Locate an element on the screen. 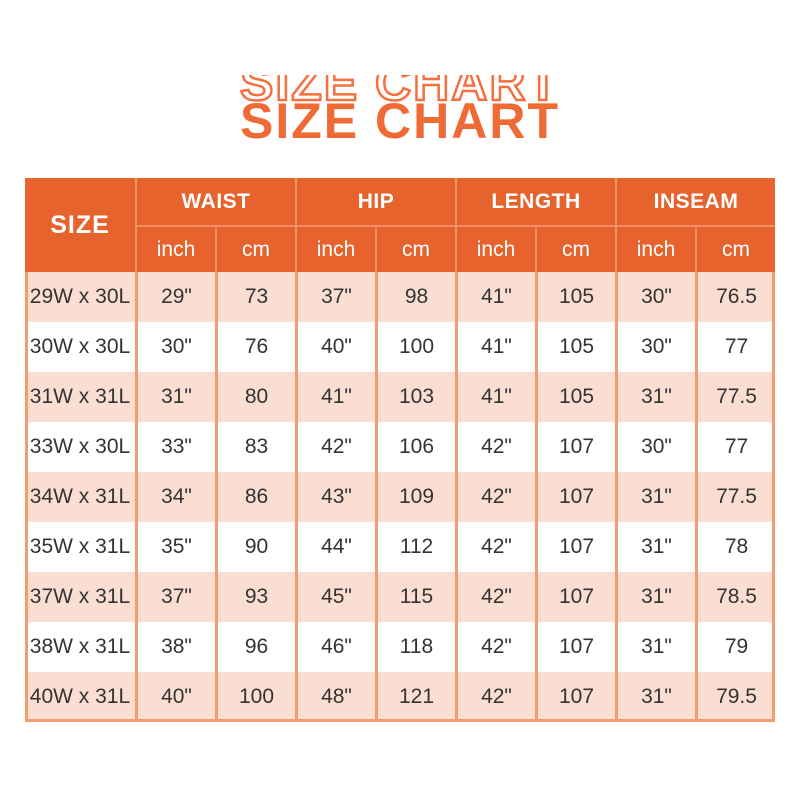 The height and width of the screenshot is (800, 800). title-outline-label: SIZE CHART is located at coordinates (400, 89).